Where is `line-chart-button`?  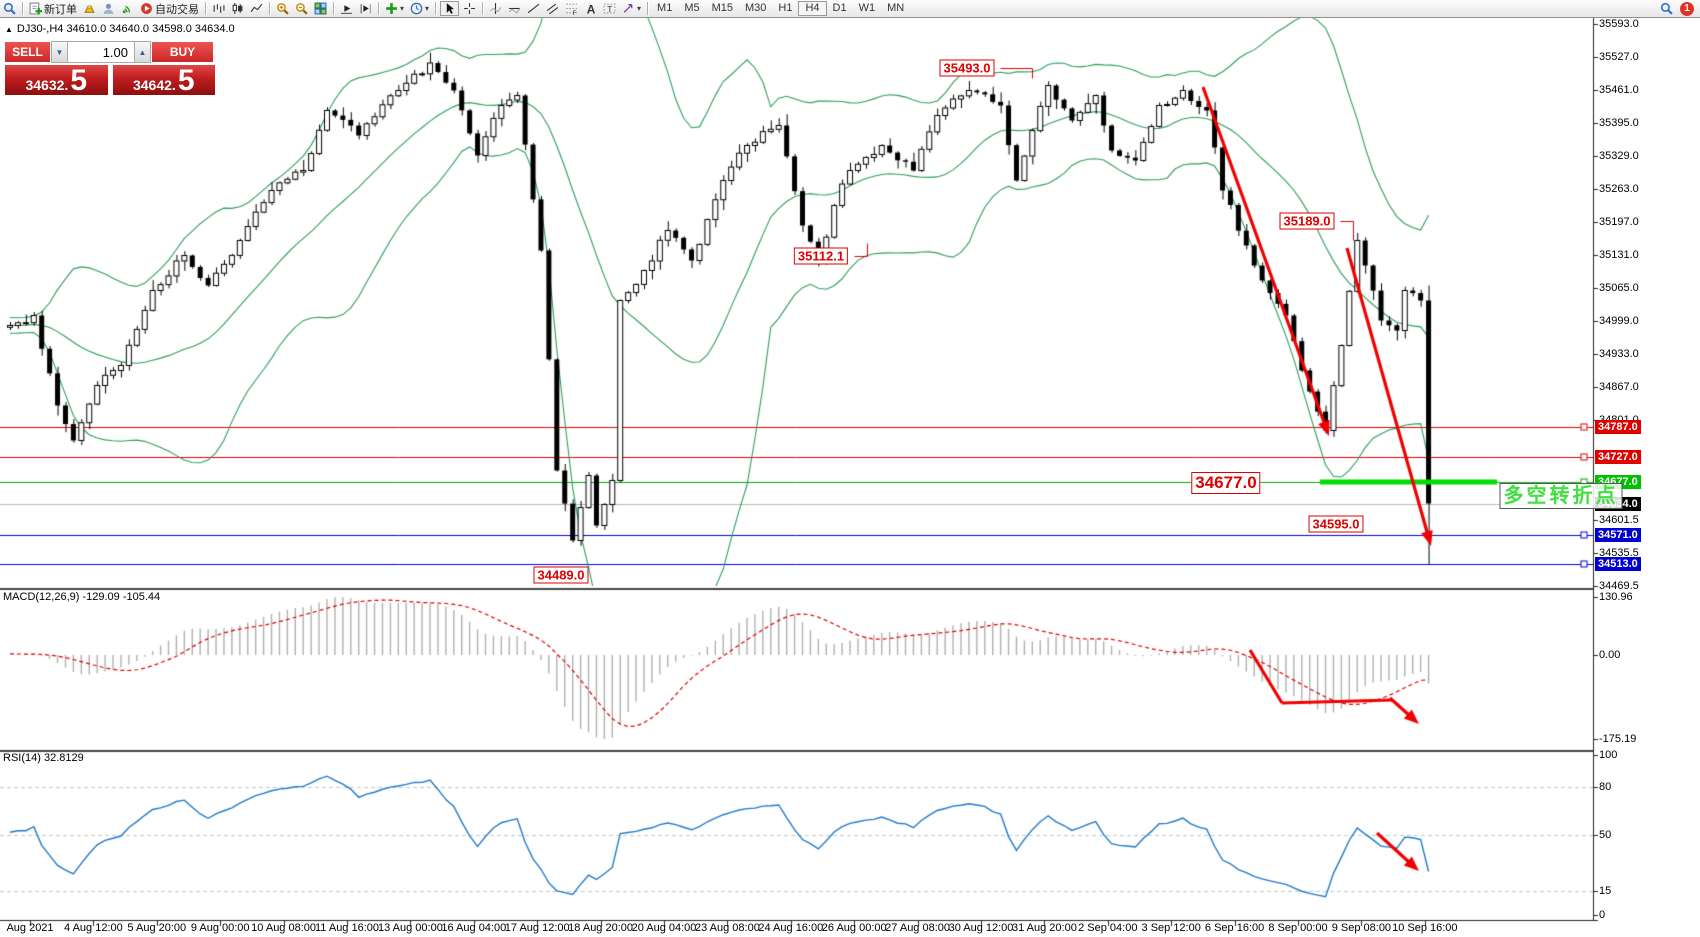 line-chart-button is located at coordinates (256, 8).